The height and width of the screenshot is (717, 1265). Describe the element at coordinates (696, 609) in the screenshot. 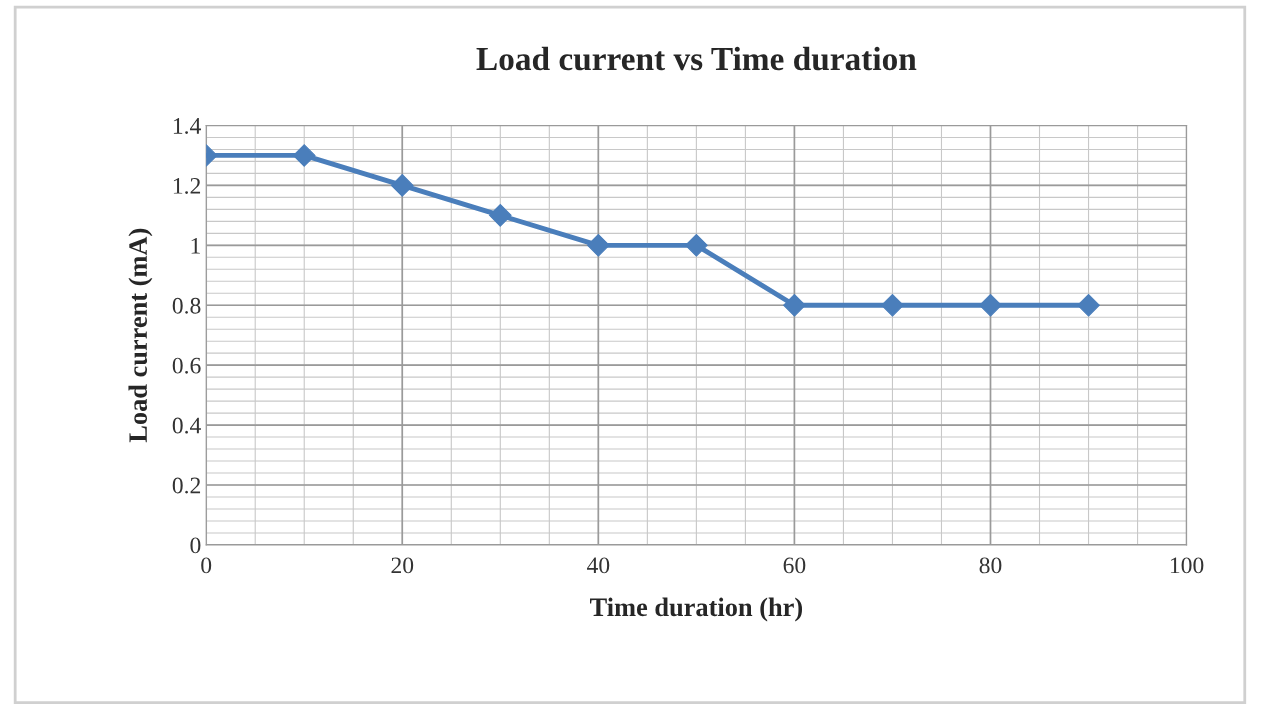

I see `x-axis-title: Time duration (hr)` at that location.